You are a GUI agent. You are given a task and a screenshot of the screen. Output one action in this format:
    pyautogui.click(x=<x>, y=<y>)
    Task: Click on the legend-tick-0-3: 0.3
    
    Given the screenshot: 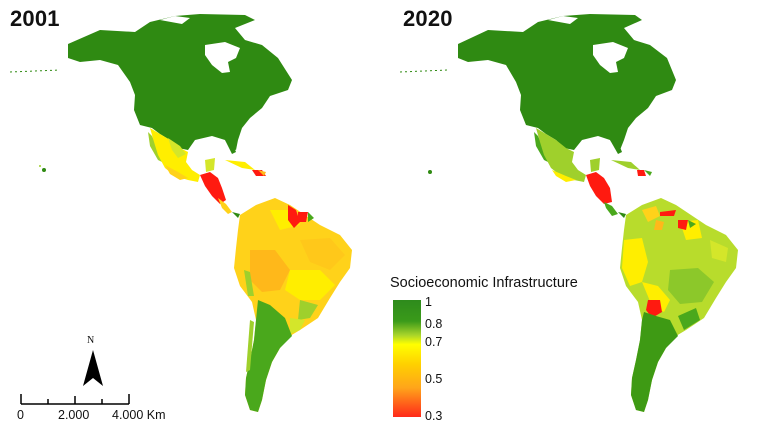 What is the action you would take?
    pyautogui.click(x=434, y=416)
    